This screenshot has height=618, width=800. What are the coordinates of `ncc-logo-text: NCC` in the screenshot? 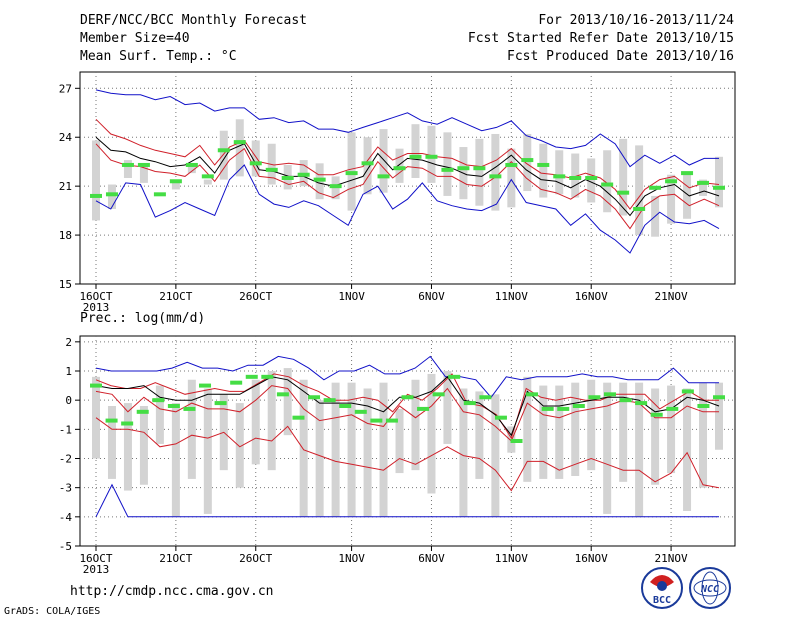 It's located at (709, 589).